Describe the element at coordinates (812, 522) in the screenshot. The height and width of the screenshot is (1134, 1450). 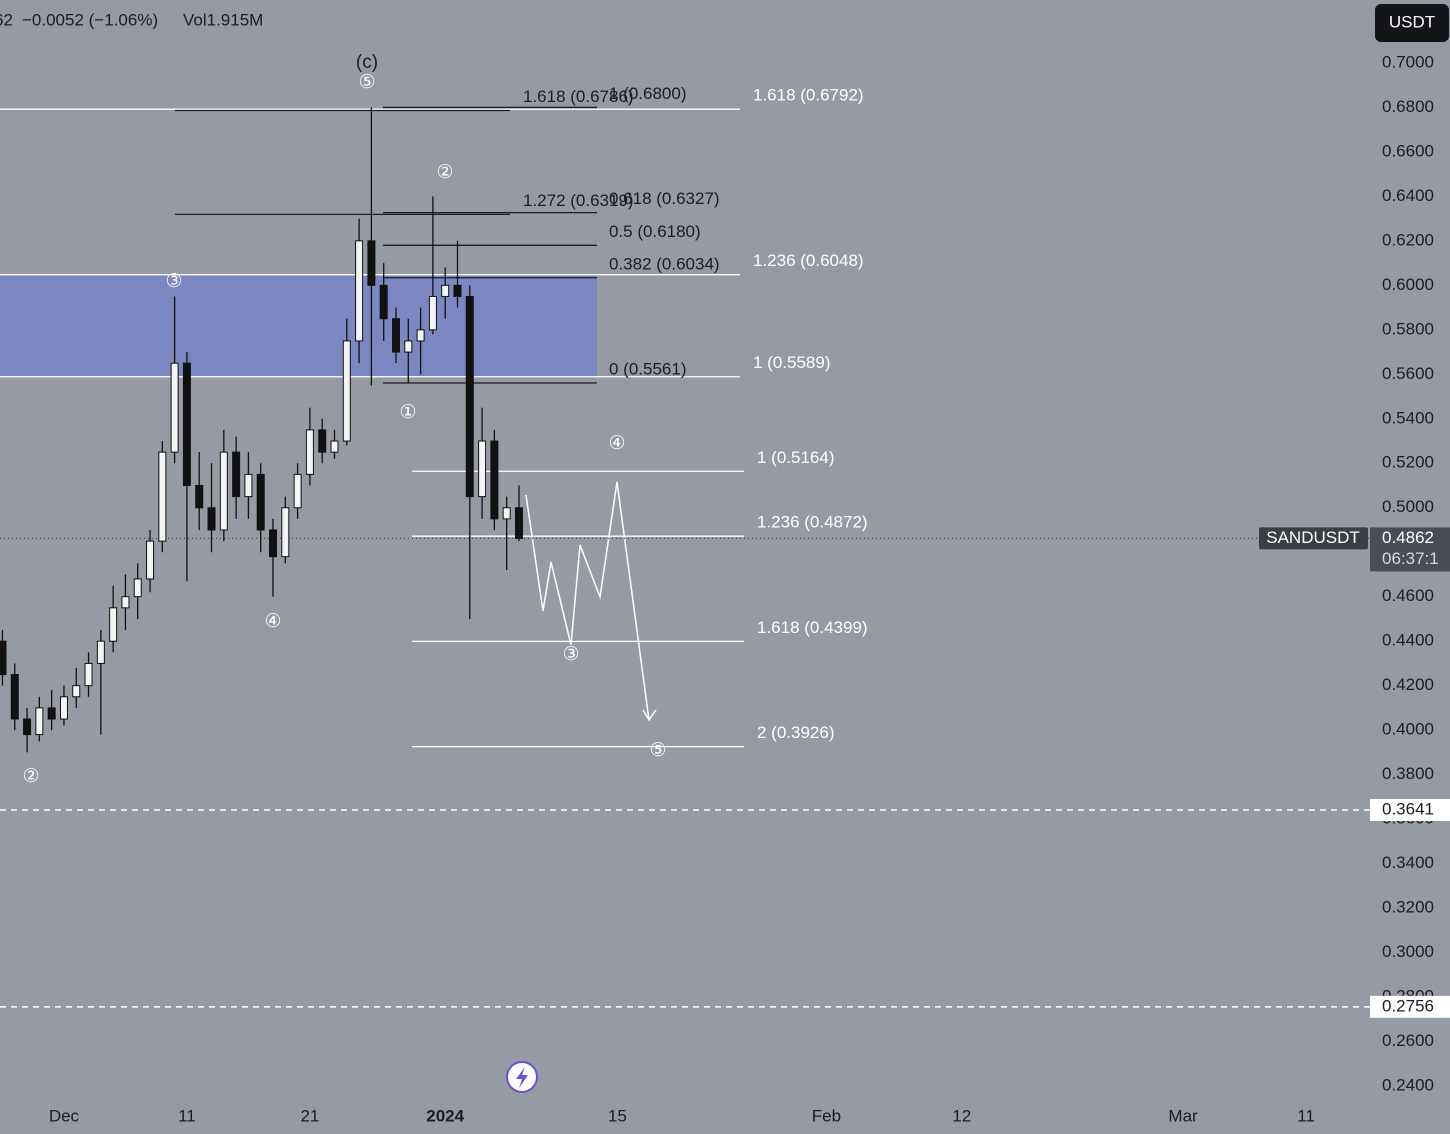
I see `fib-label: 1.236 (0.4872)` at that location.